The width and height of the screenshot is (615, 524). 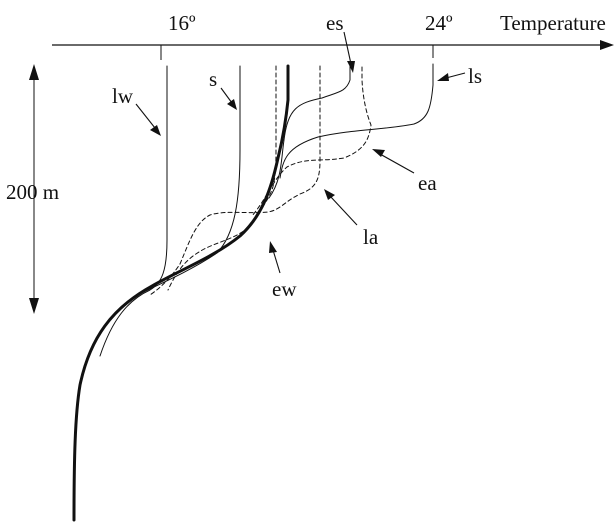 I want to click on pointer-lw-head, so click(x=155, y=130).